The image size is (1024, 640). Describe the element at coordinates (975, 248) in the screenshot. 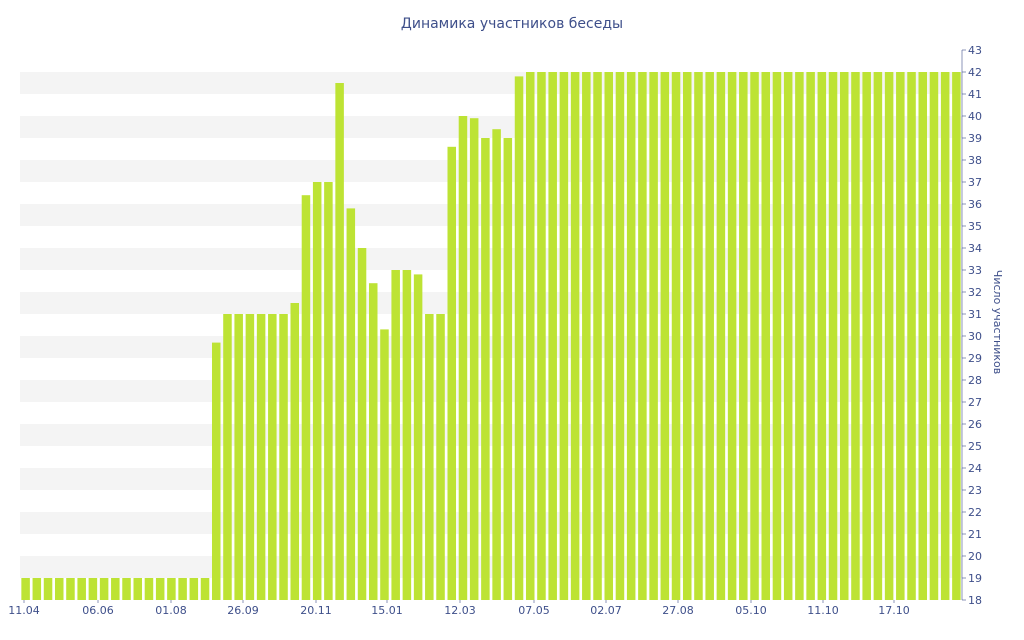

I see `y-tick-label: 34` at that location.